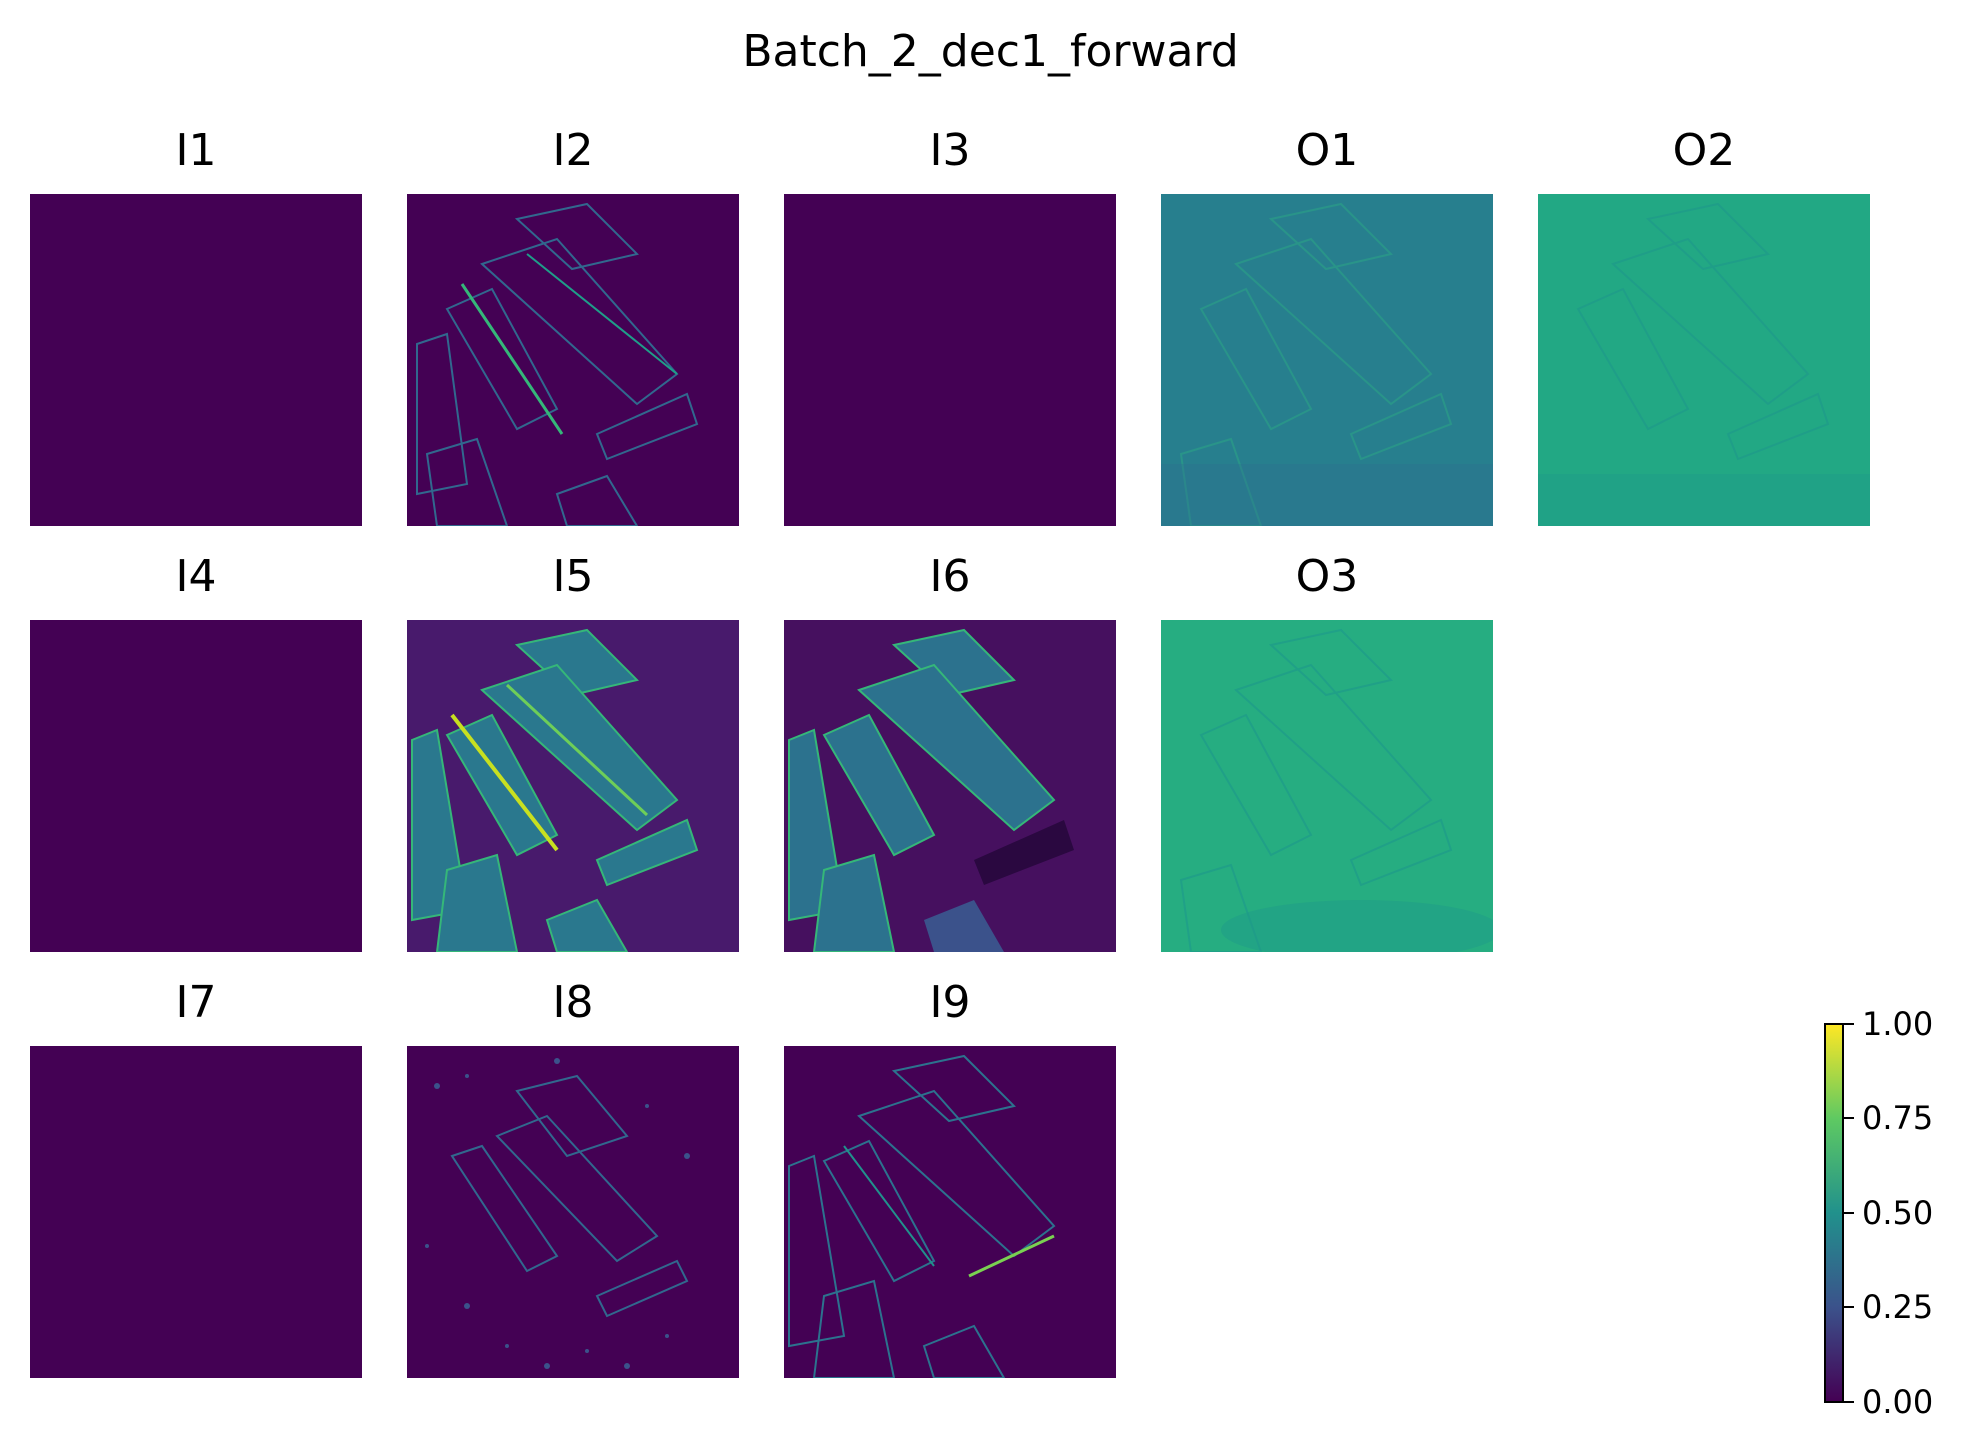 The image size is (1981, 1451). I want to click on colorbar-tick-label: 0.50, so click(1898, 1213).